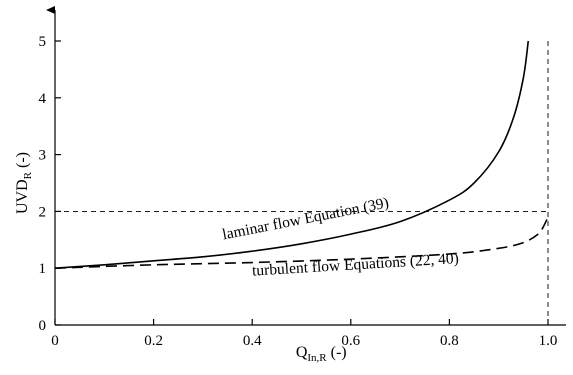 The width and height of the screenshot is (573, 375). I want to click on x-tick-label: 0.4, so click(252, 341).